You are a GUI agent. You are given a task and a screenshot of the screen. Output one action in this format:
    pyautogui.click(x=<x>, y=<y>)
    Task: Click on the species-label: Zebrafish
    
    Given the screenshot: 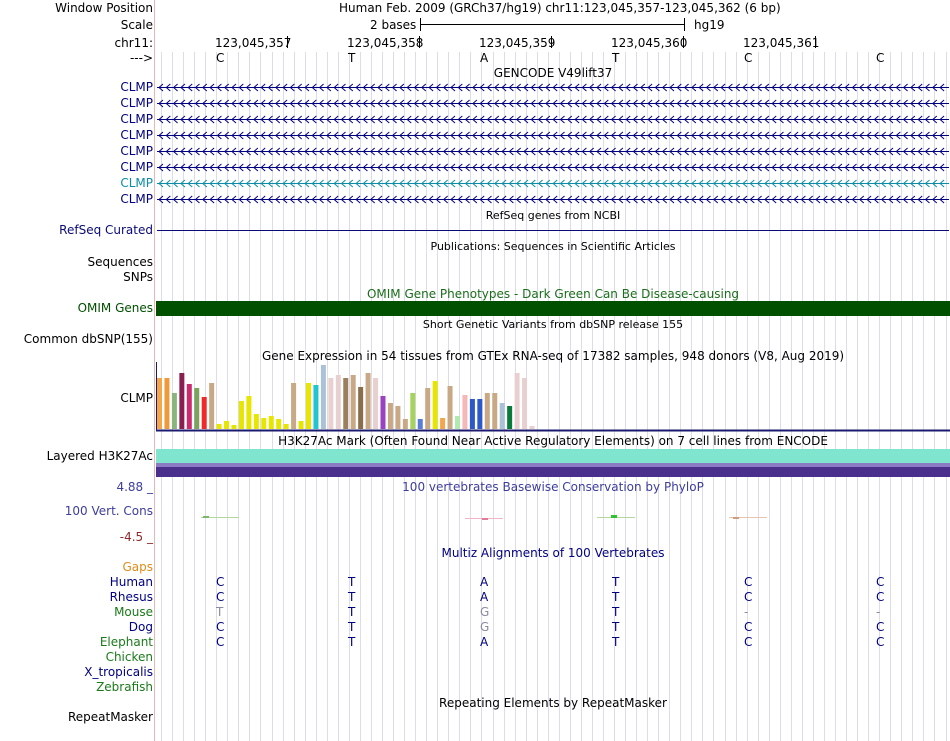 What is the action you would take?
    pyautogui.click(x=124, y=687)
    